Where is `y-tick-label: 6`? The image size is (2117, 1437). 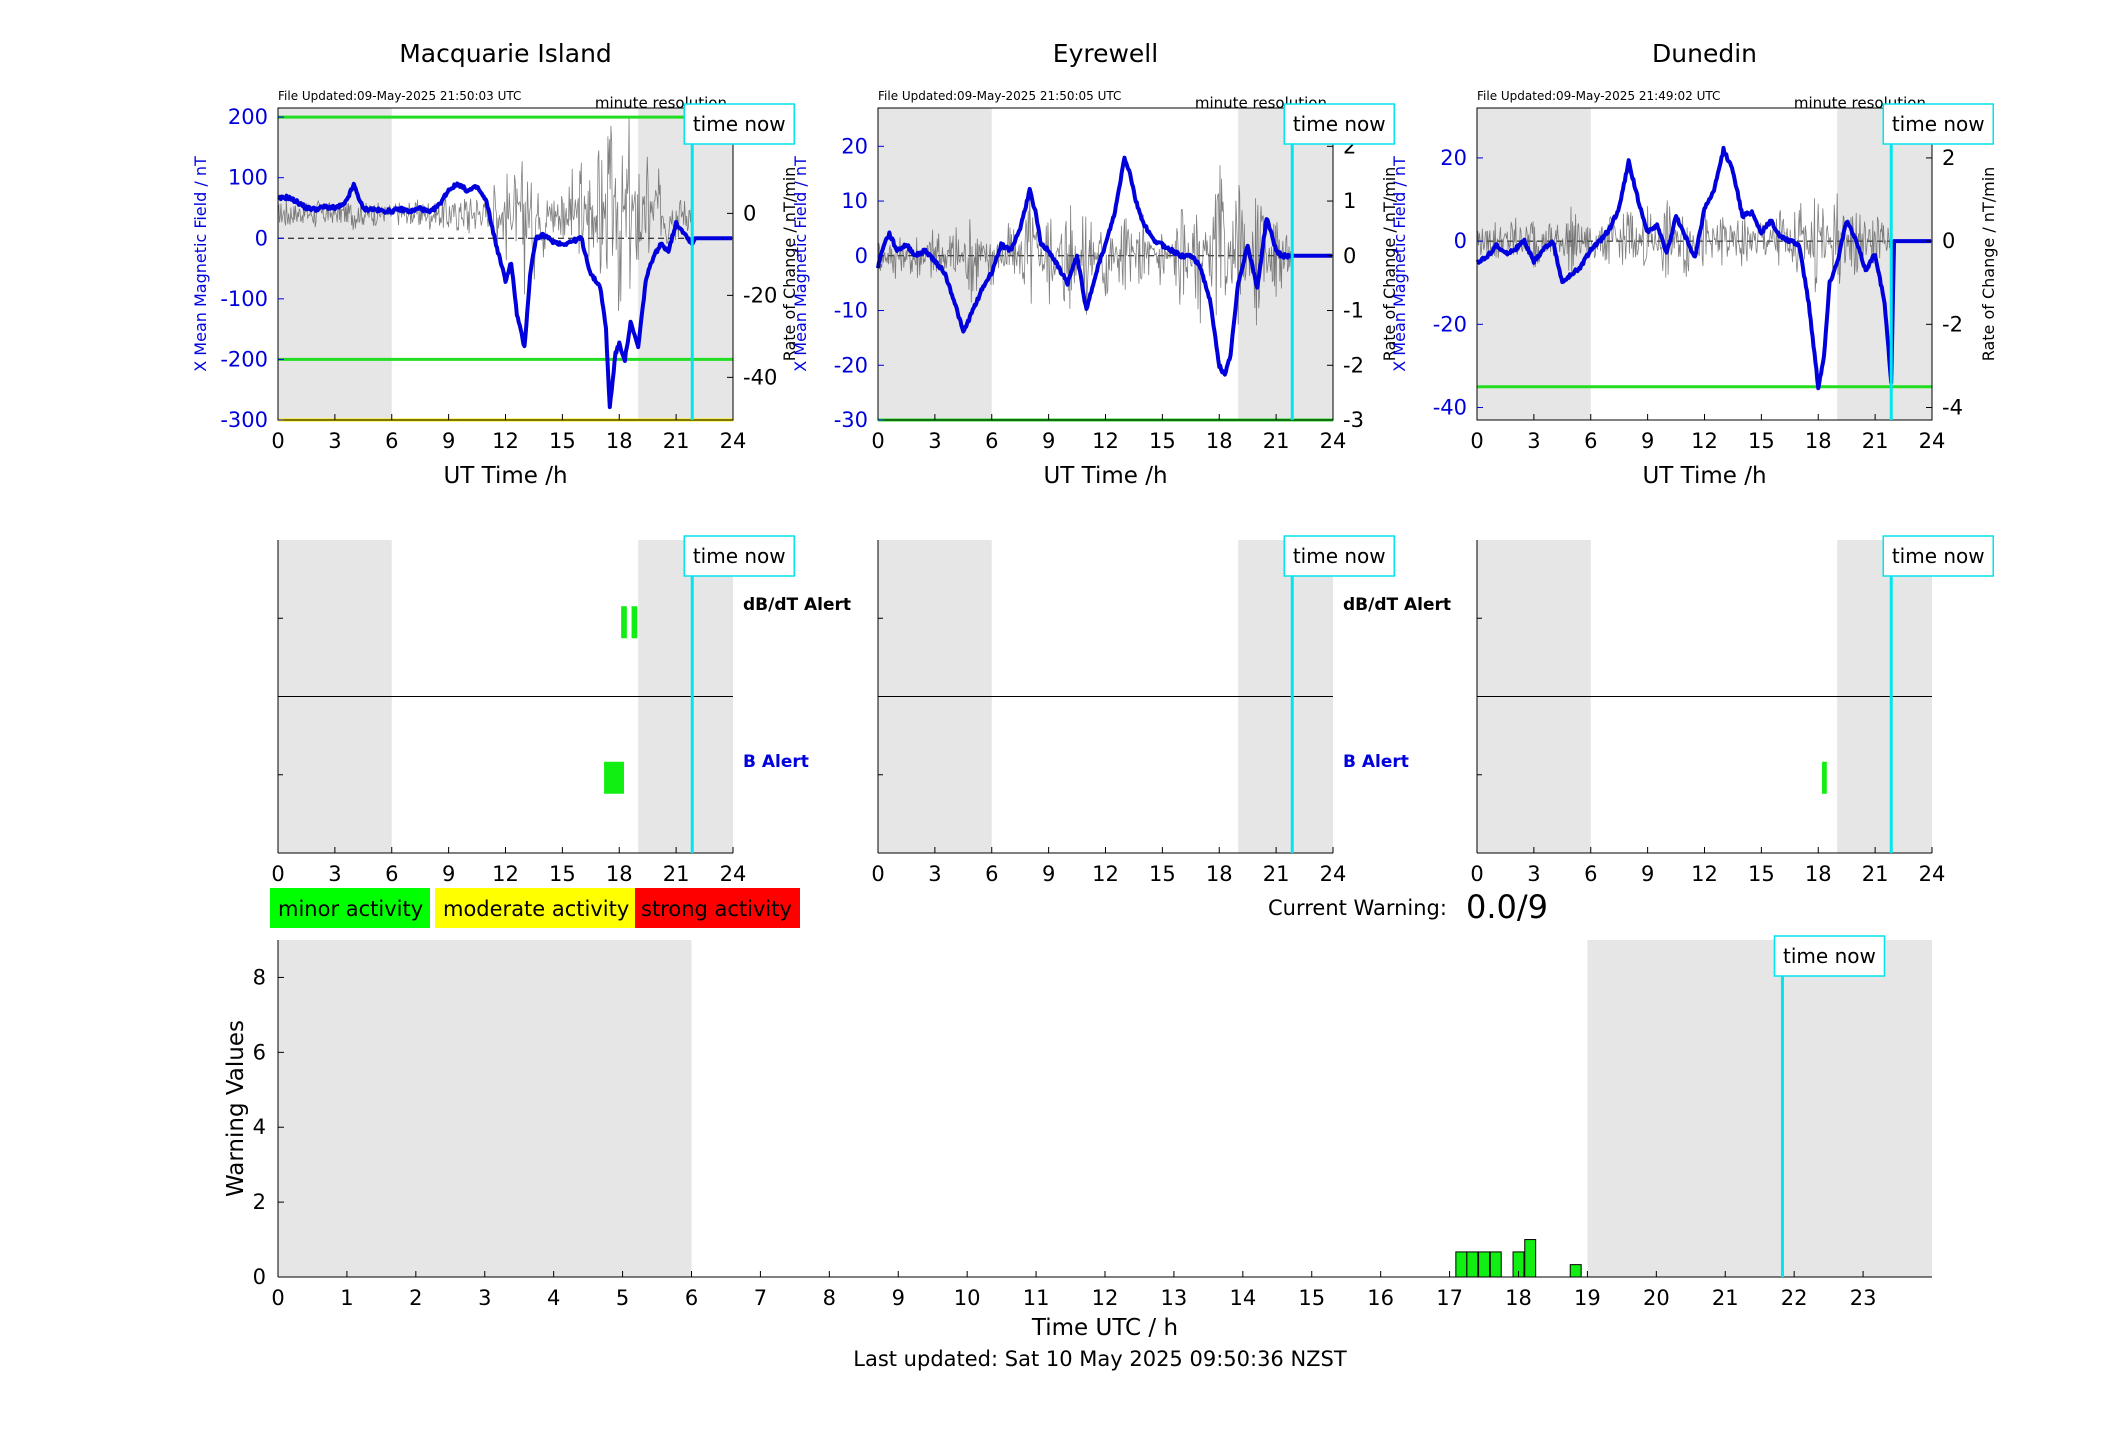 y-tick-label: 6 is located at coordinates (259, 1052).